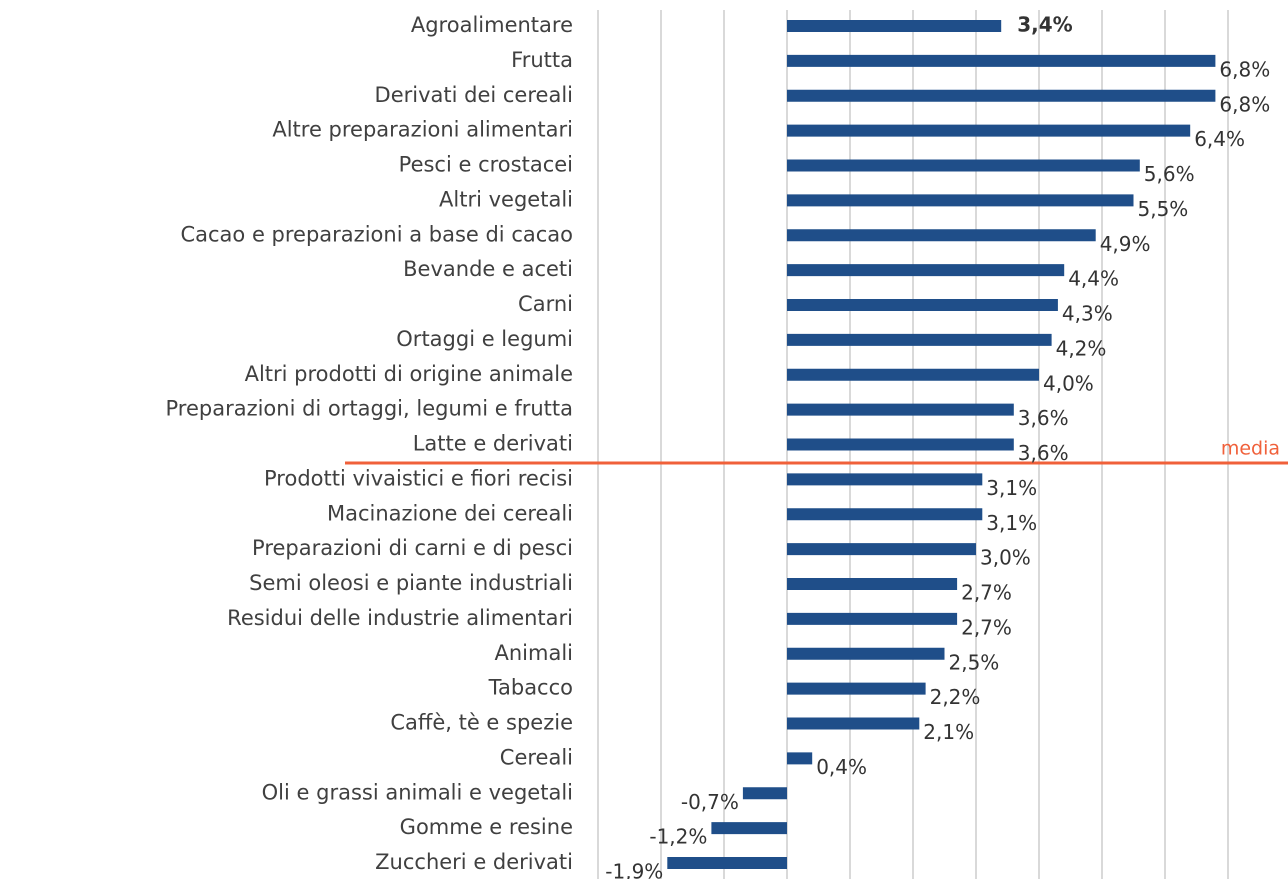 The width and height of the screenshot is (1288, 879). I want to click on value-label: -0,7%, so click(710, 802).